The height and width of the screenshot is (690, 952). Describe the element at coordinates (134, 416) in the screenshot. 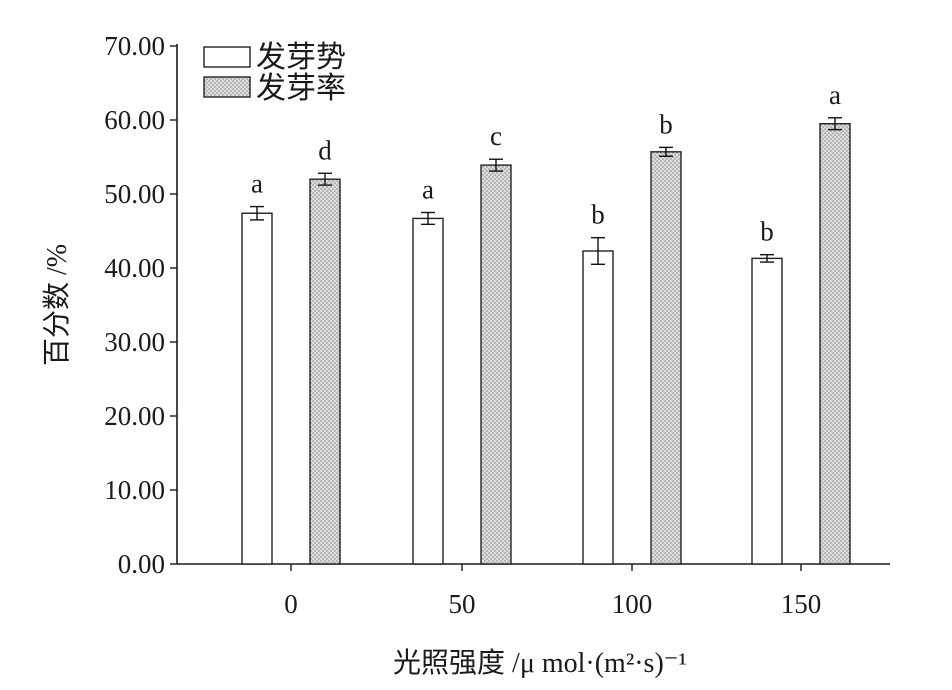

I see `y-tick-label: 20.00` at that location.